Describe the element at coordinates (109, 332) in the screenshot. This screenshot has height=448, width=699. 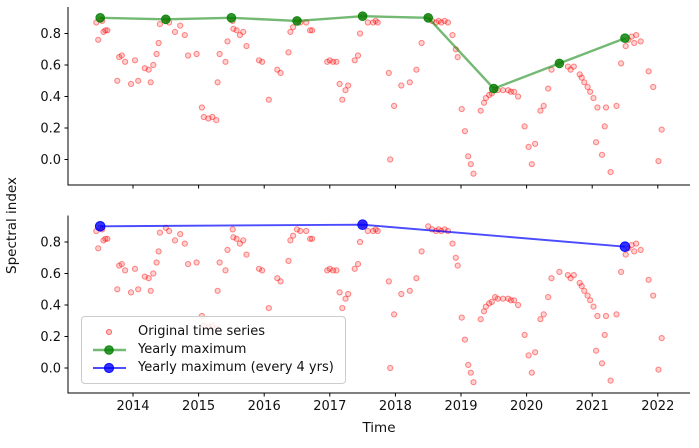
I see `scatter-dot-icon` at that location.